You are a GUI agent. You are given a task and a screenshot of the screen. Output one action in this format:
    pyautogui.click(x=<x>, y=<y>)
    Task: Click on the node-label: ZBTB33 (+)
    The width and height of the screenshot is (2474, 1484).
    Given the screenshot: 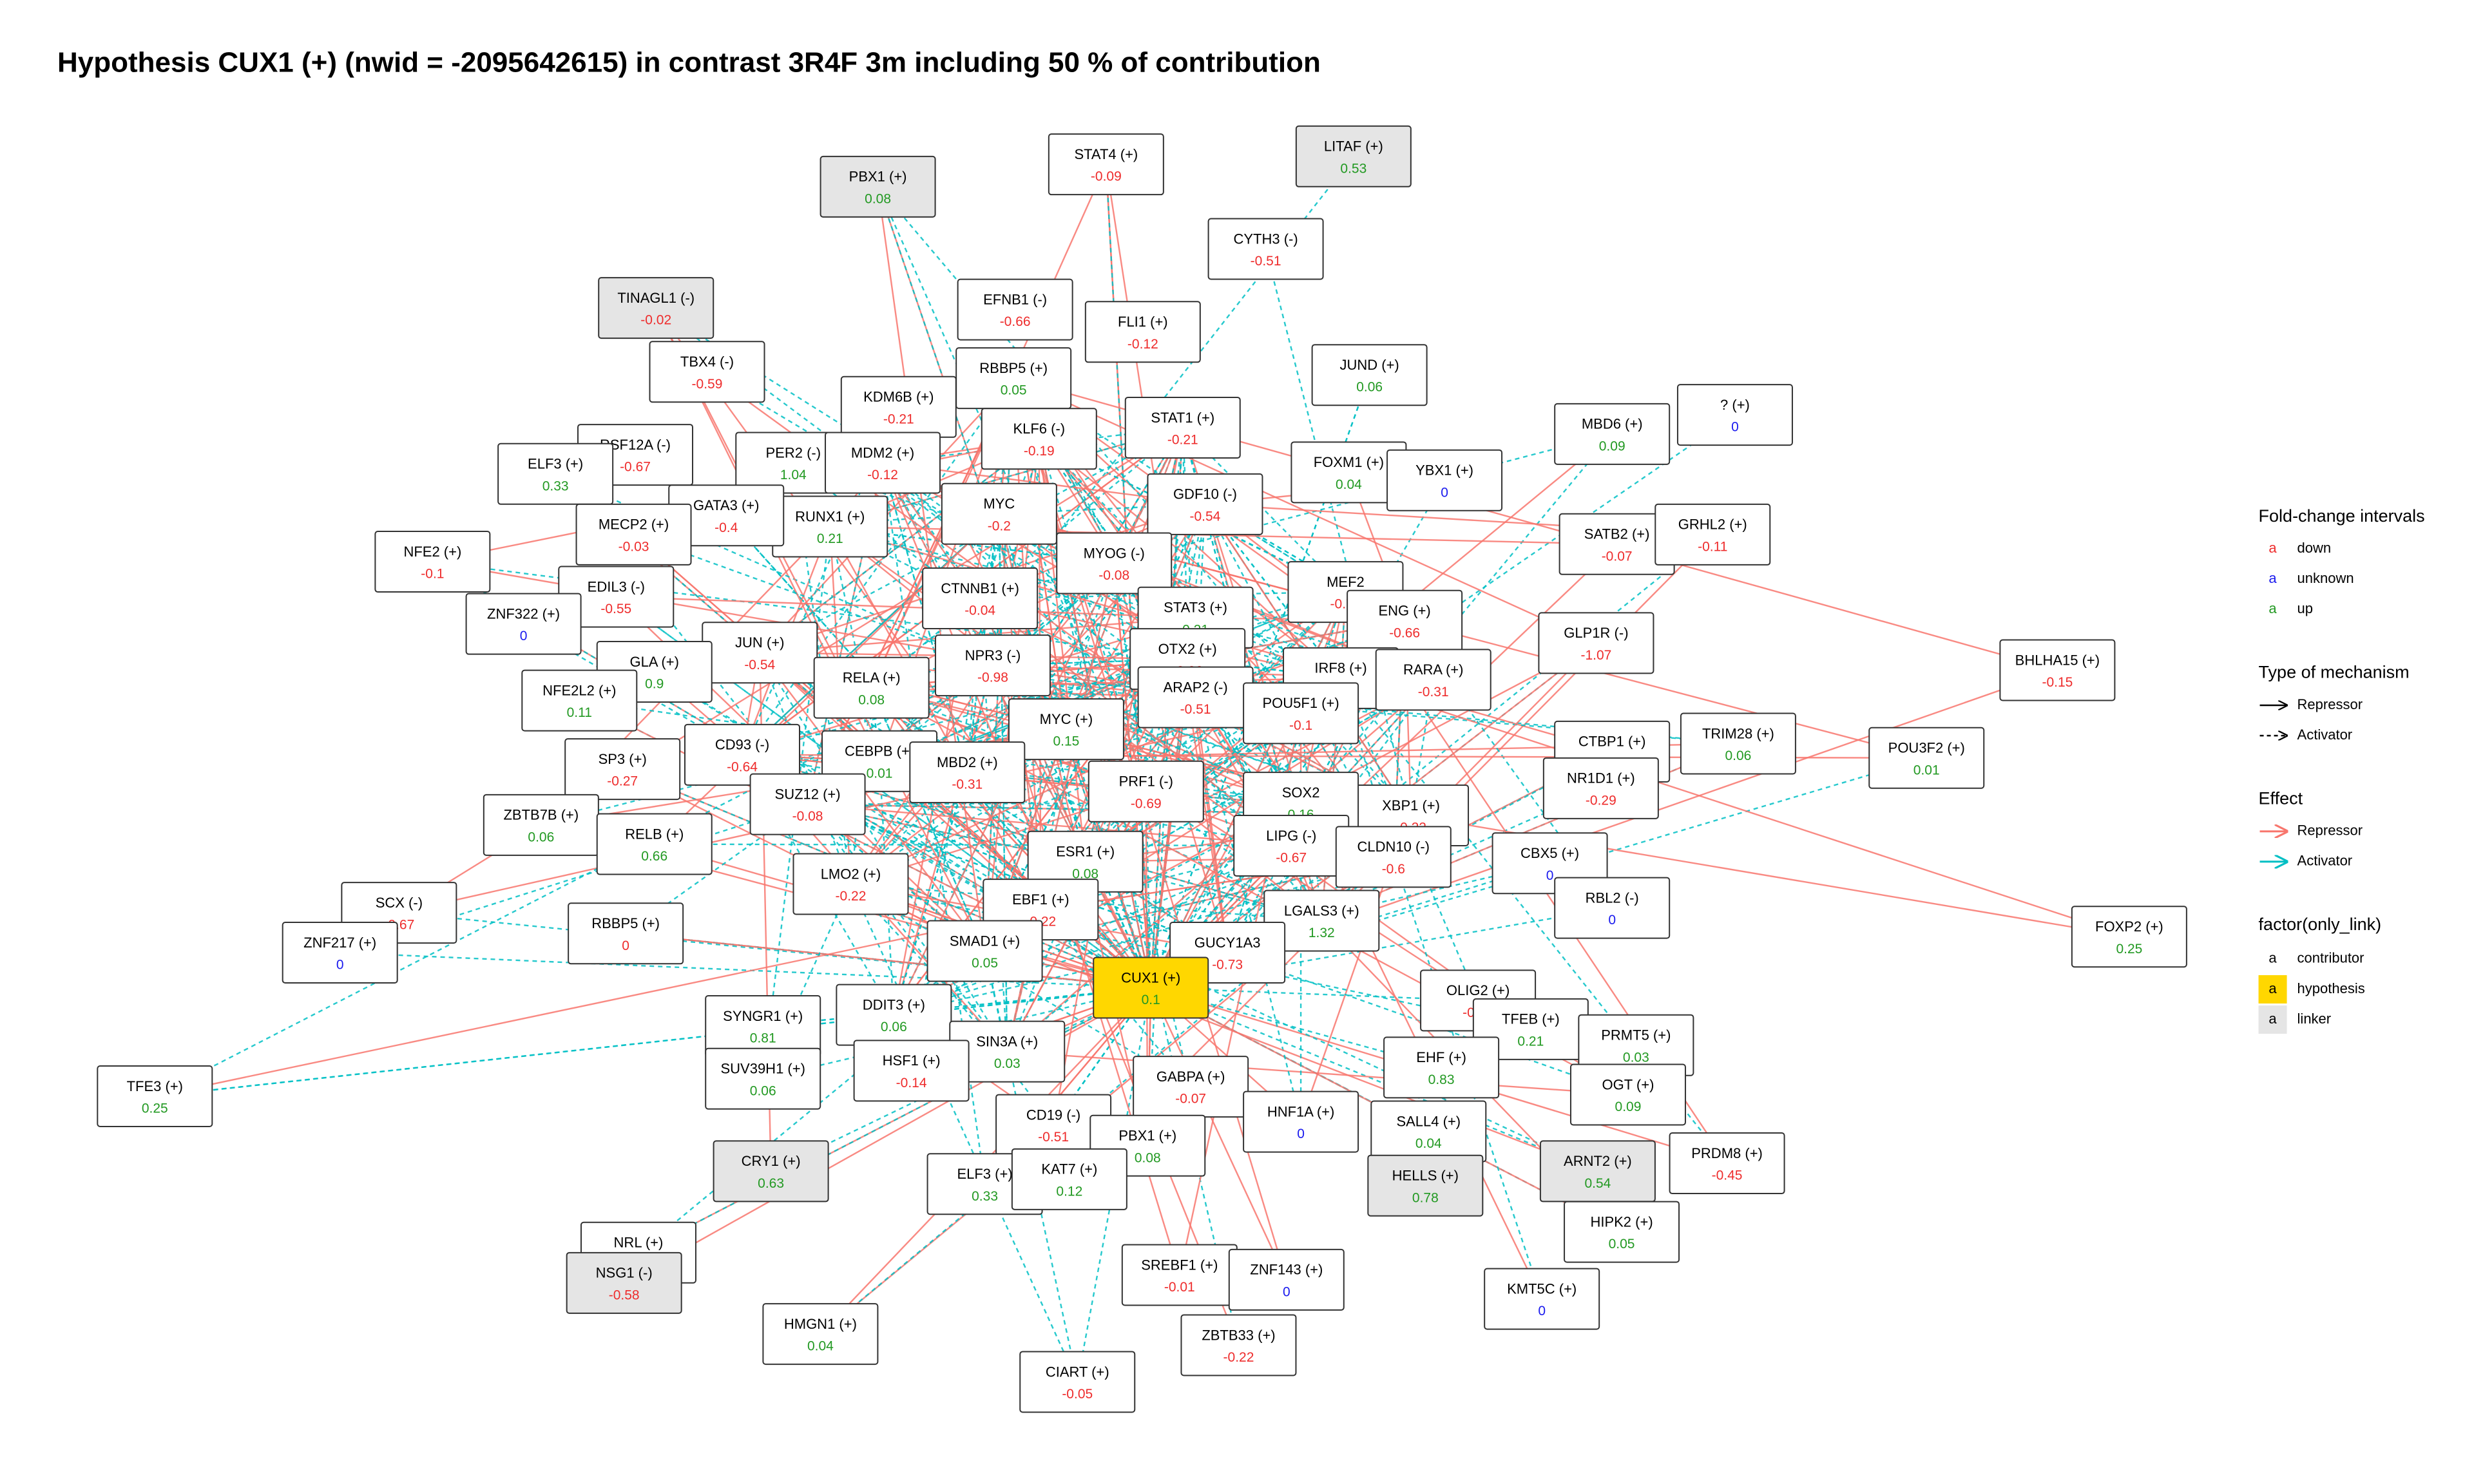 What is the action you would take?
    pyautogui.click(x=1238, y=1335)
    